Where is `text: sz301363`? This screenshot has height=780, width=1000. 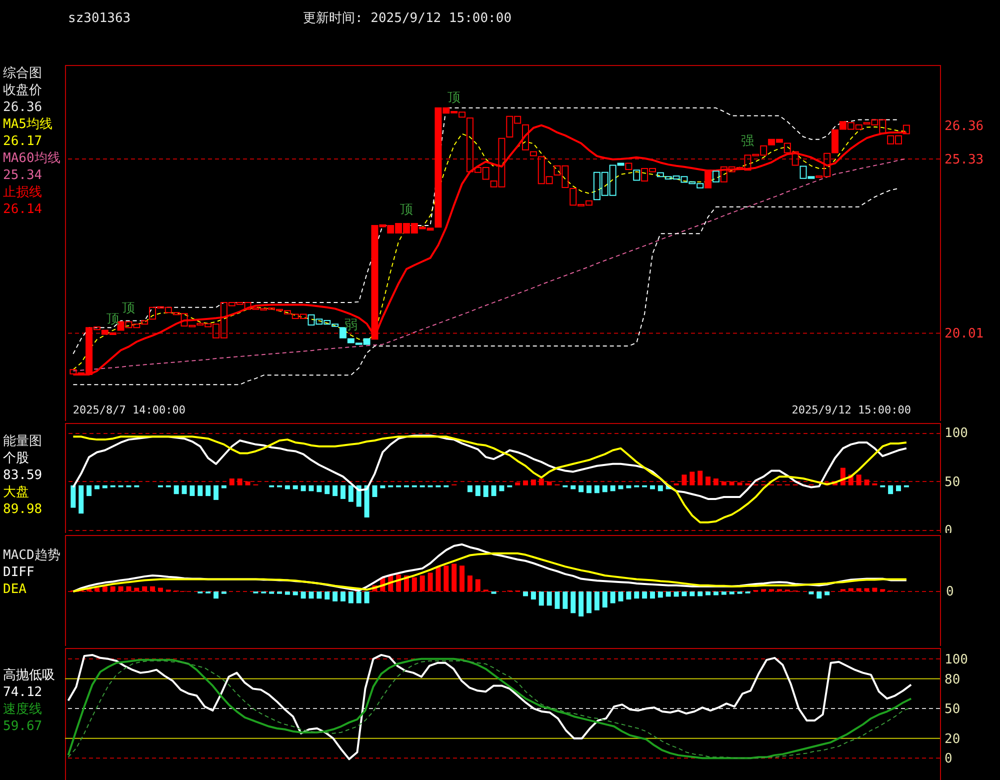
text: sz301363 is located at coordinates (99, 19).